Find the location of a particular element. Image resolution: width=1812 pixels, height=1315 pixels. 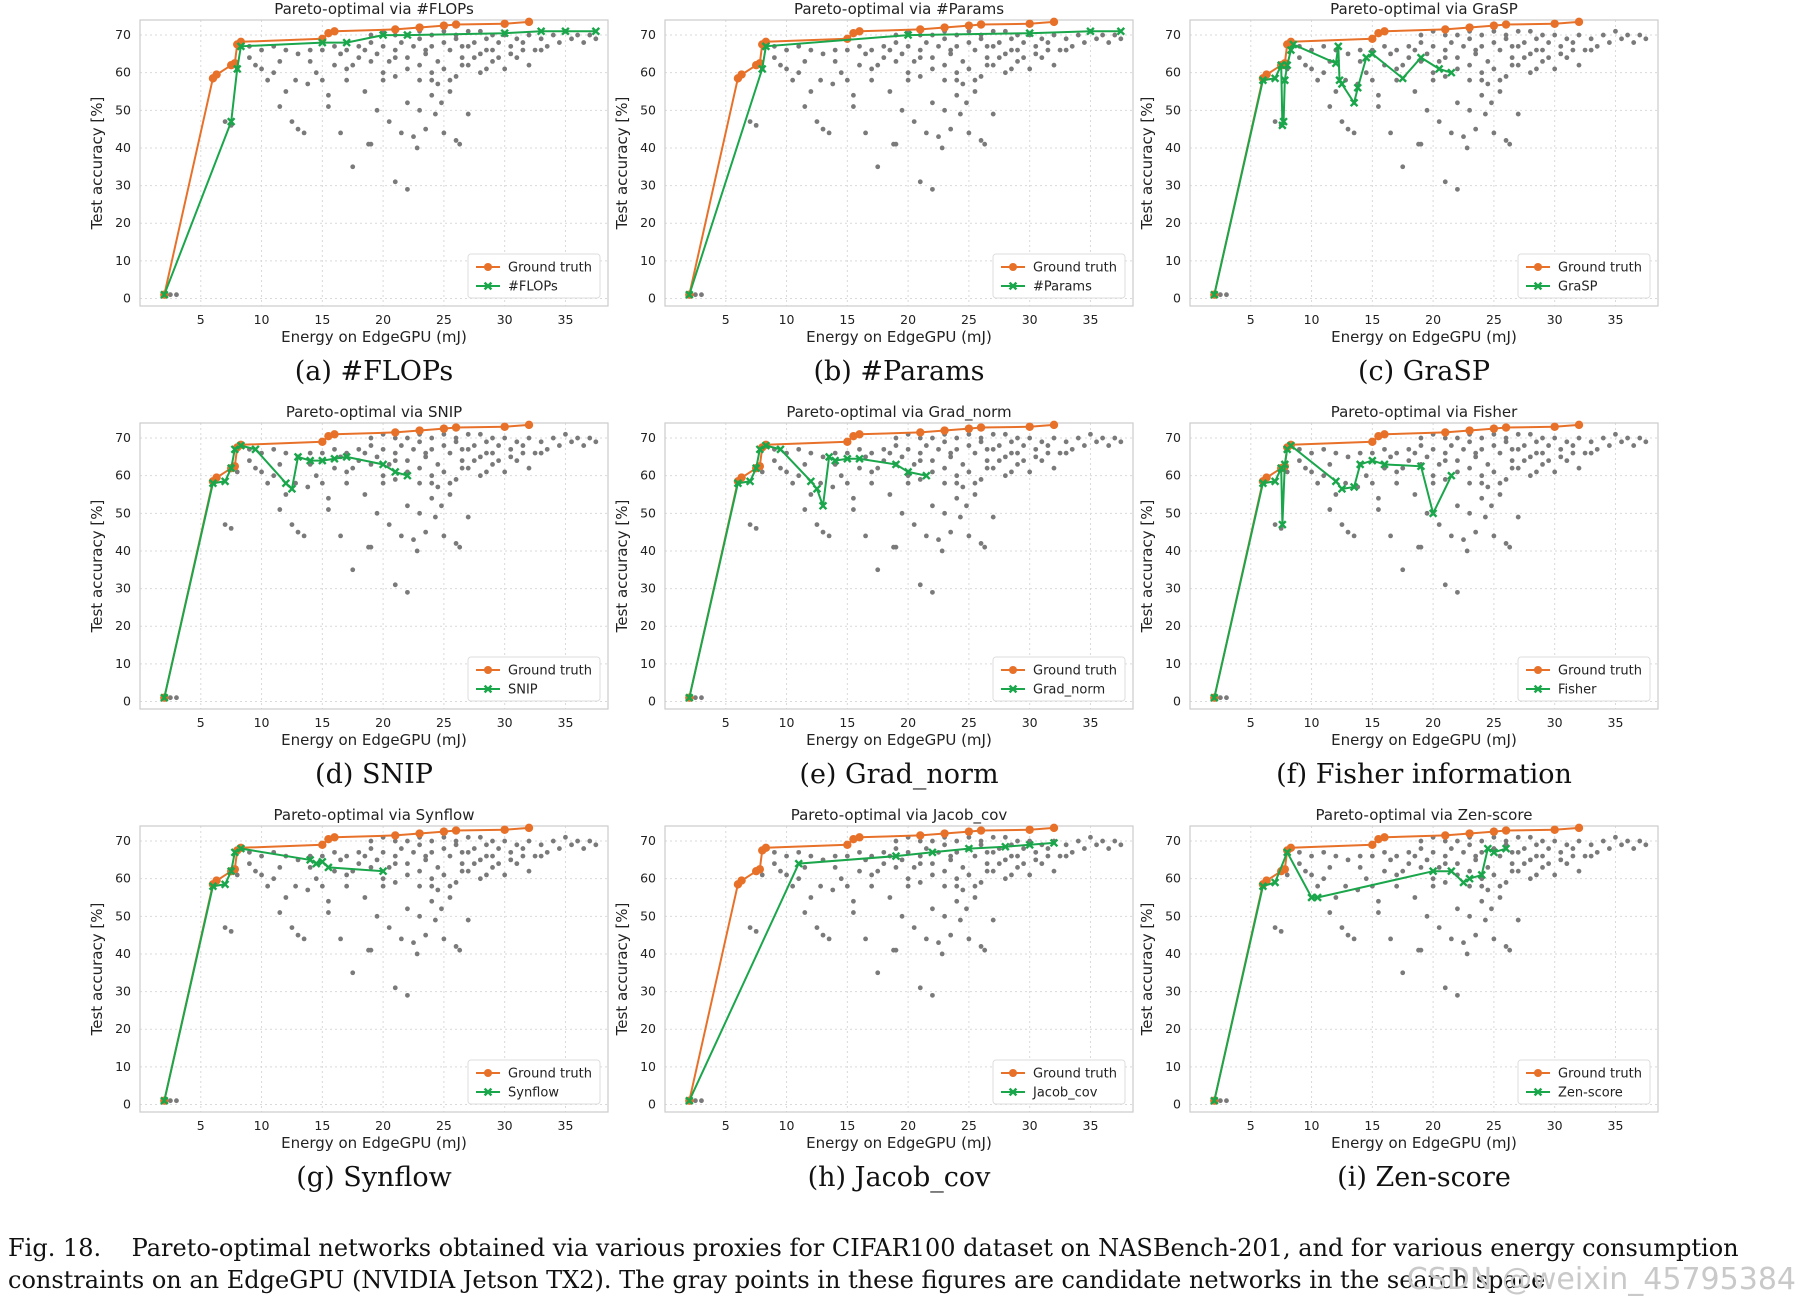

y-tick-label: 20 is located at coordinates (123, 222).